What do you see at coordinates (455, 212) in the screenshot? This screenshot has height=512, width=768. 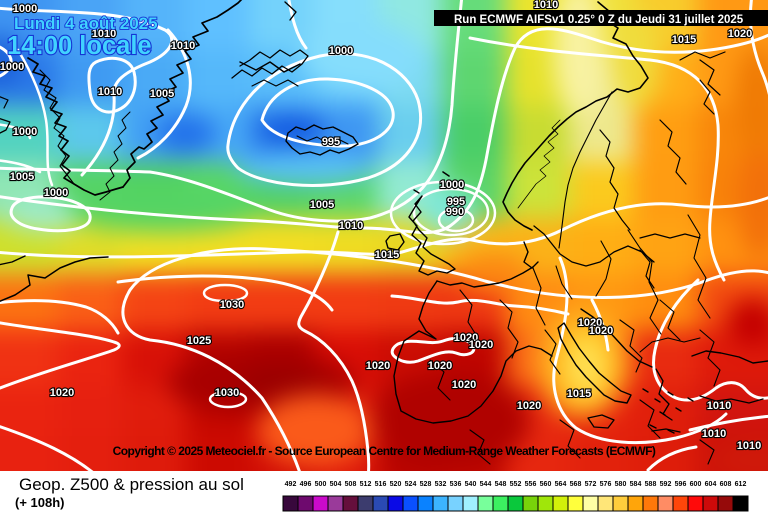 I see `svg-text: 990` at bounding box center [455, 212].